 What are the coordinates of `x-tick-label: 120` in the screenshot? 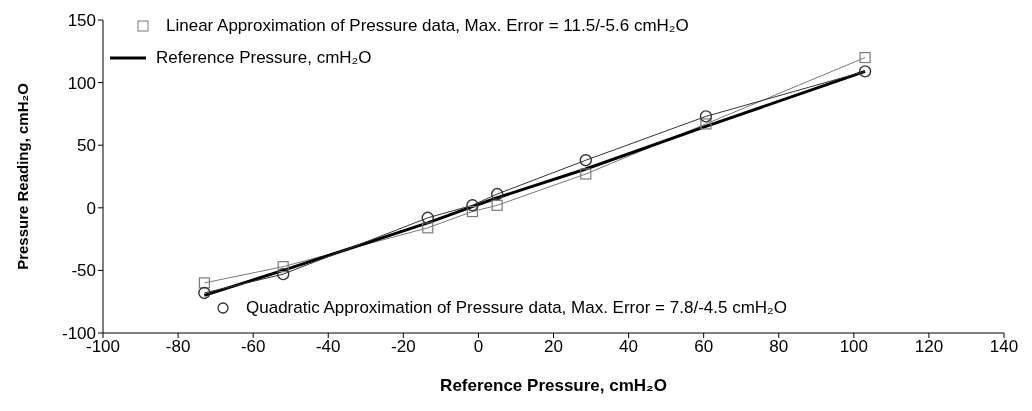 It's located at (929, 347).